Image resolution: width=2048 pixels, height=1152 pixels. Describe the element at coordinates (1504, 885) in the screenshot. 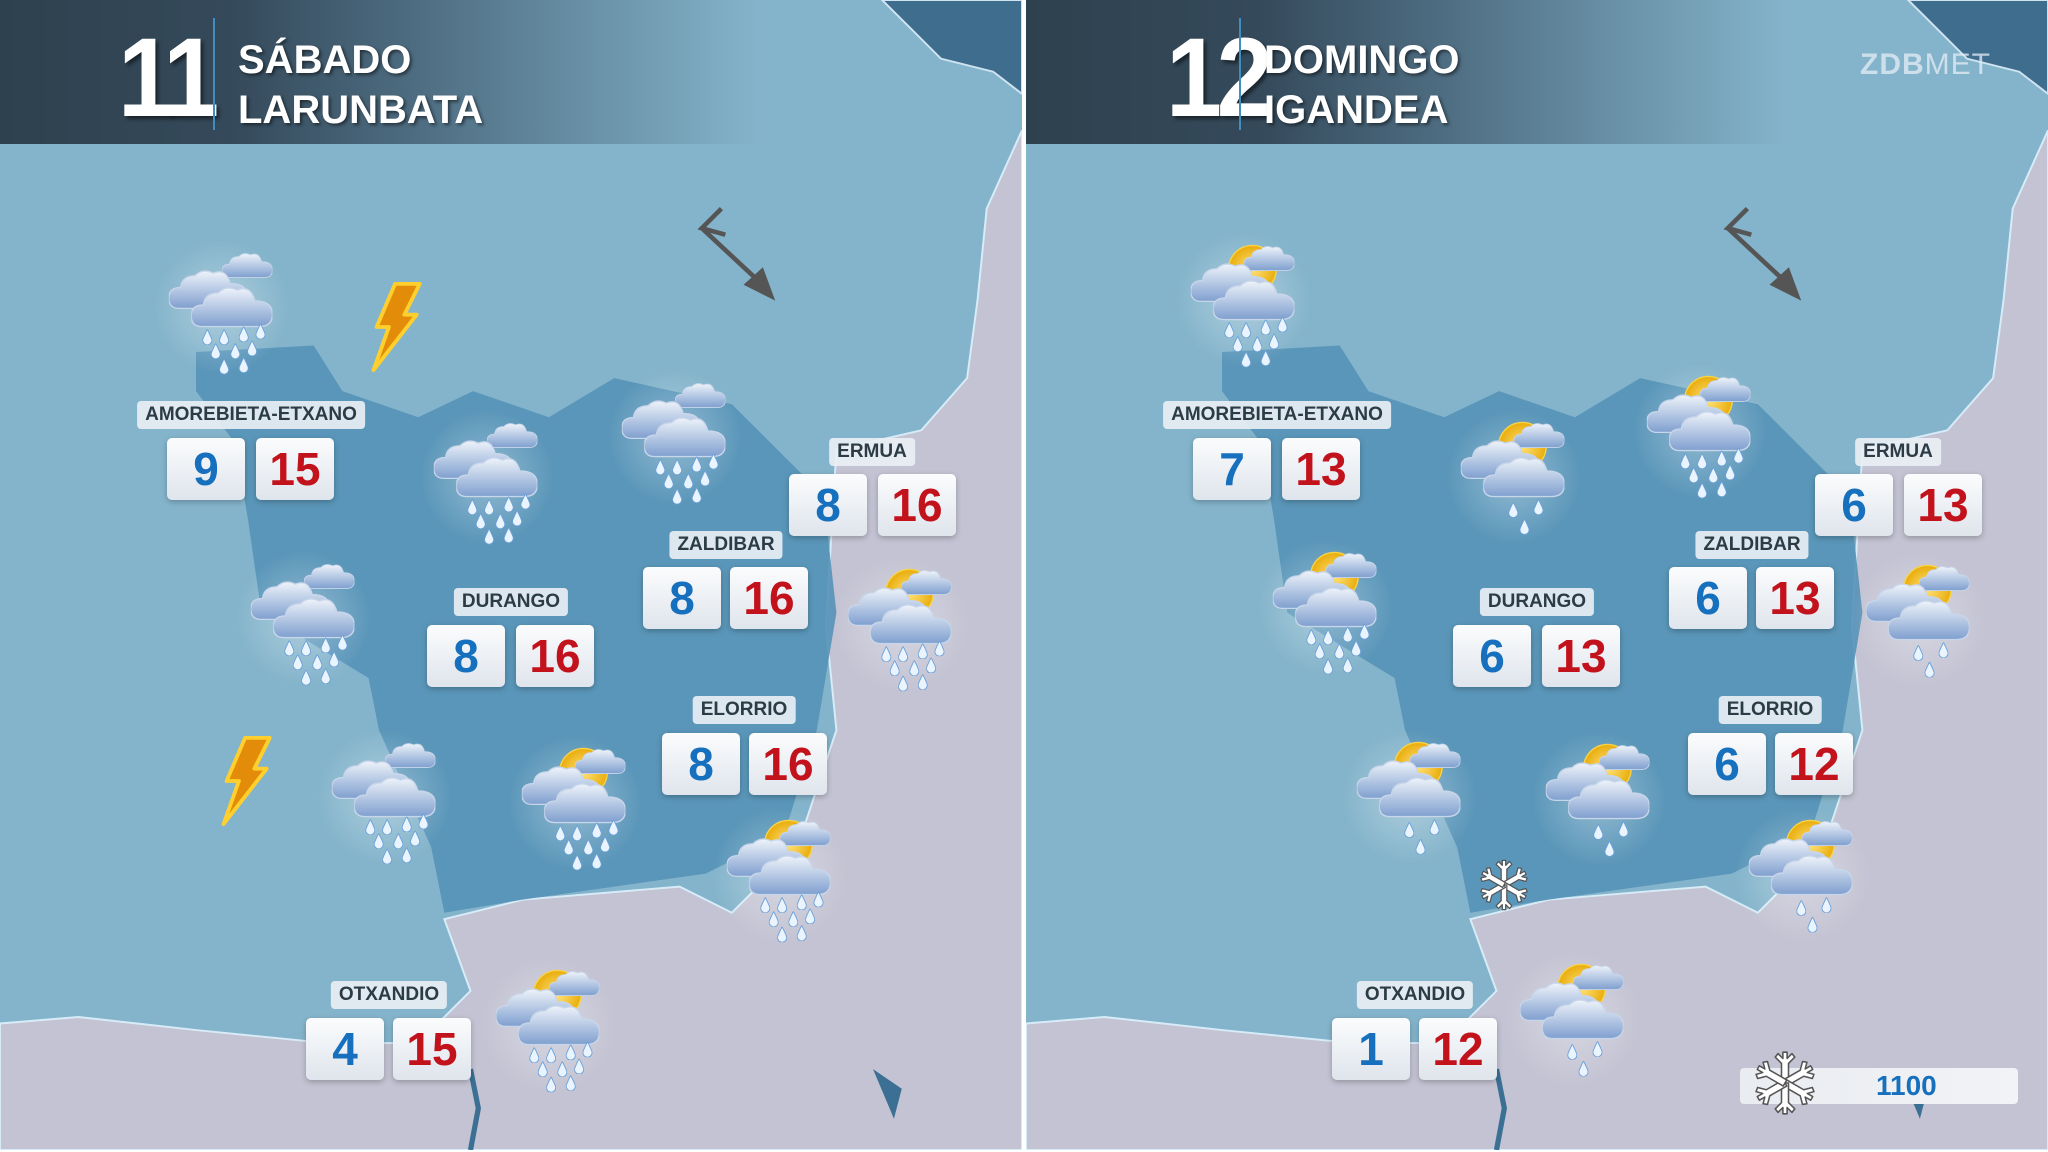

I see `snow-icon` at that location.